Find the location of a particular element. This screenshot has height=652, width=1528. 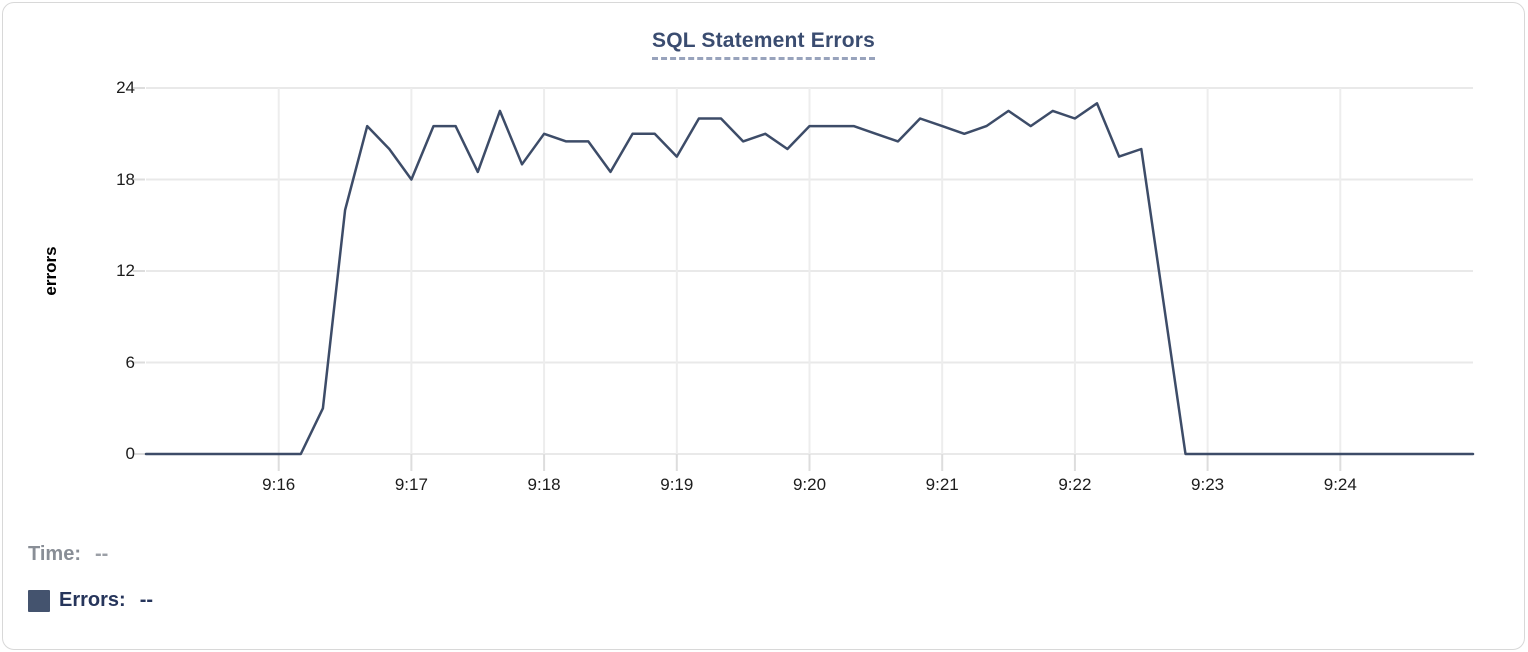

legend-row-errors: Errors: -- is located at coordinates (90, 600).